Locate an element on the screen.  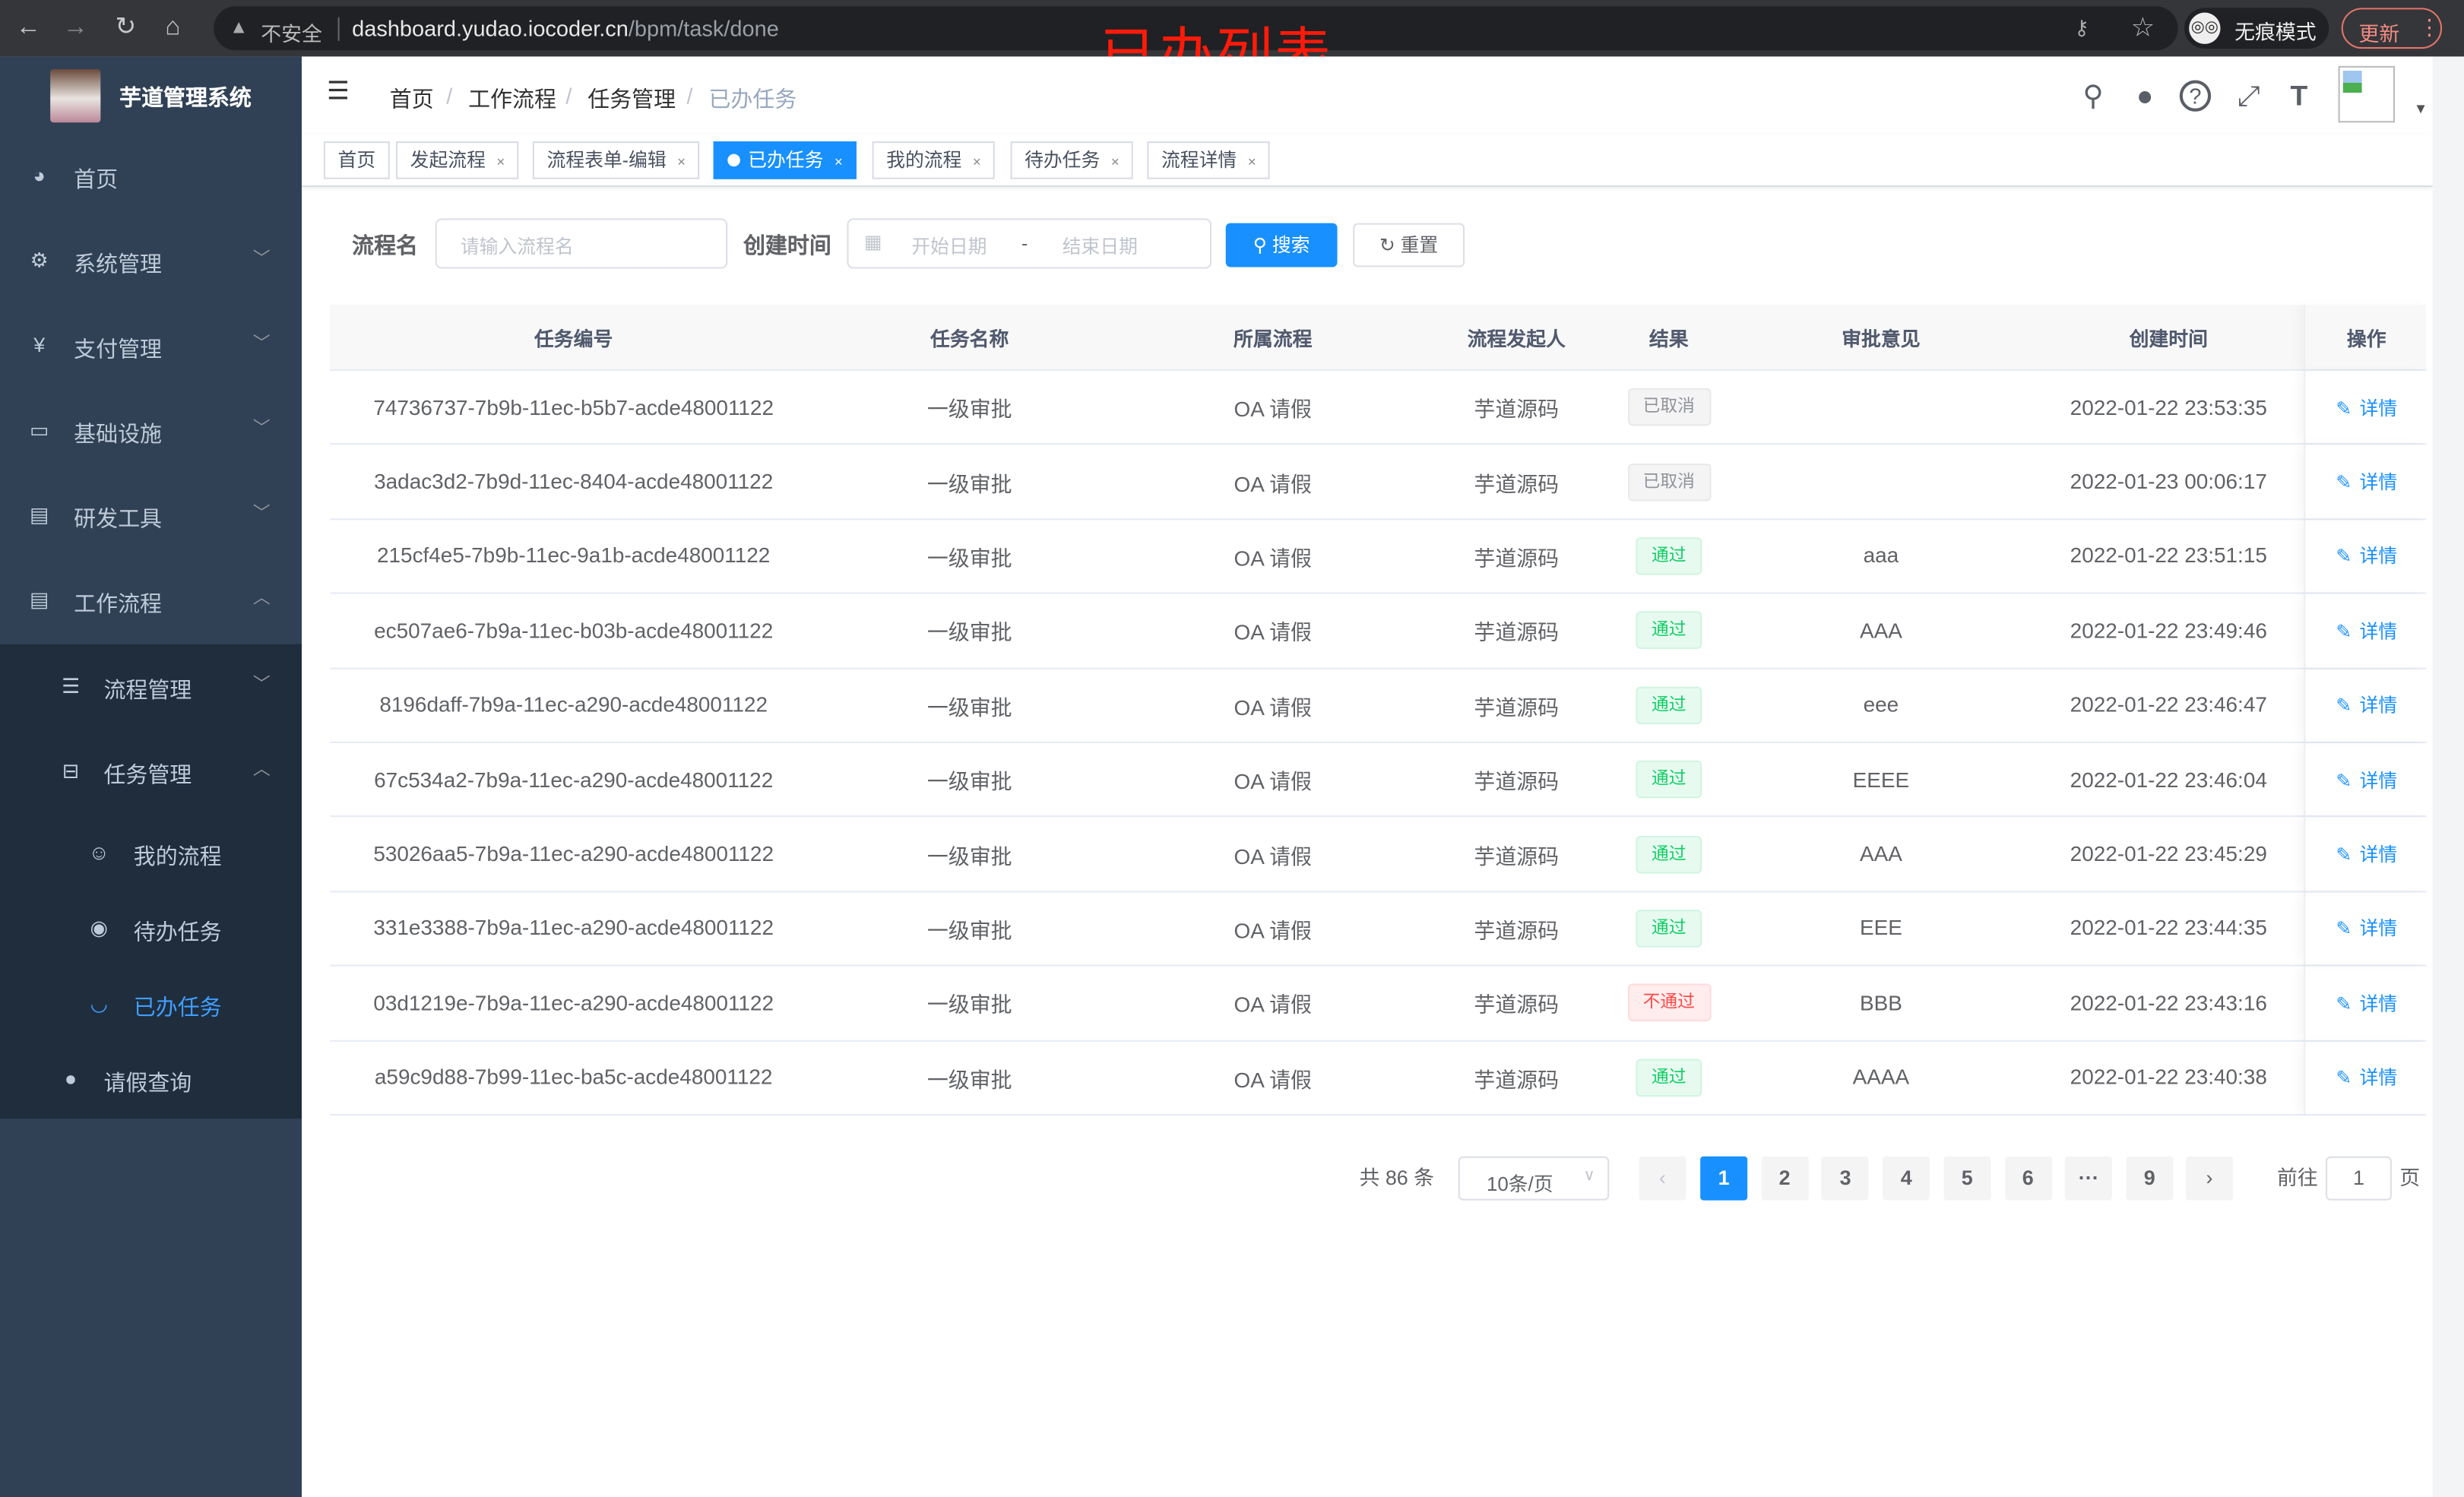
sidebar-item-workflow: ▤ 工作流程 ︿ is located at coordinates (151, 601).